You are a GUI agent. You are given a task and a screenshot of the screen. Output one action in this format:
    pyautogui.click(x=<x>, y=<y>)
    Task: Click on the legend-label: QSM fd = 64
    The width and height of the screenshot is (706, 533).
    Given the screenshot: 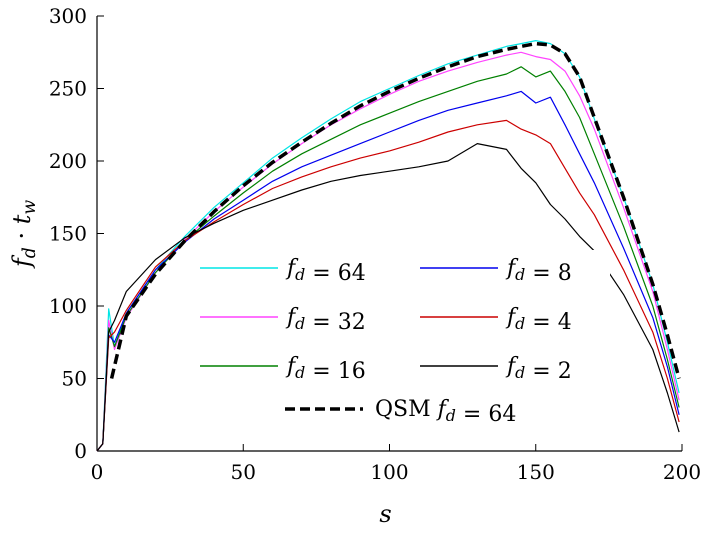 What is the action you would take?
    pyautogui.click(x=445, y=412)
    